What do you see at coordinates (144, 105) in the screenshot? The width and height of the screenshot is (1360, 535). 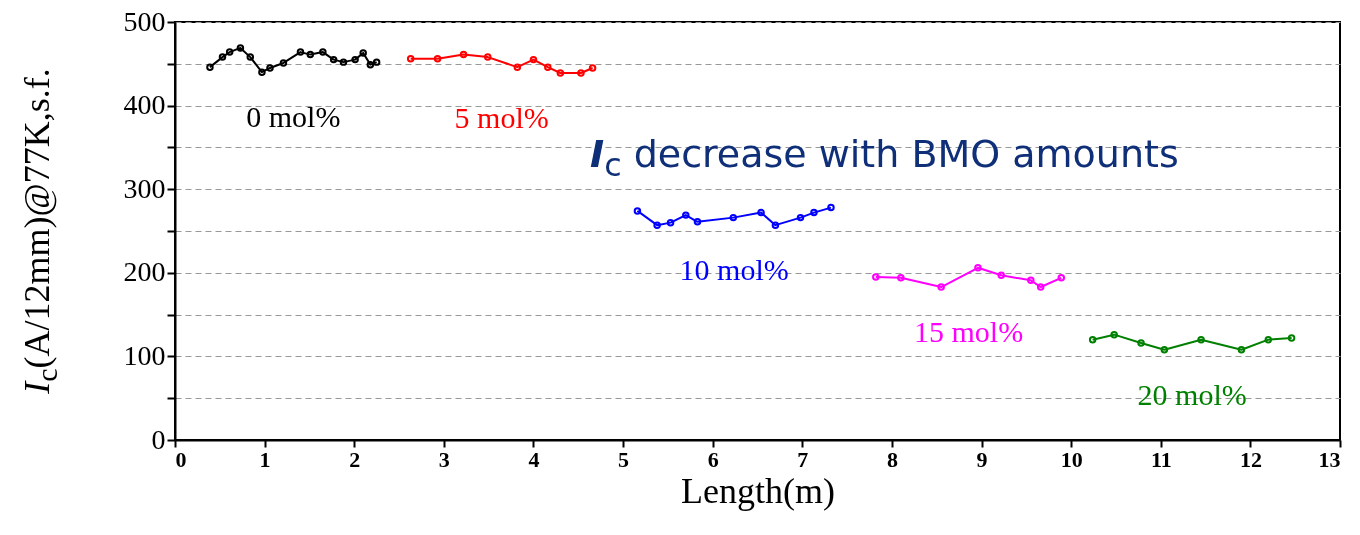 I see `y-tick-label: 400` at bounding box center [144, 105].